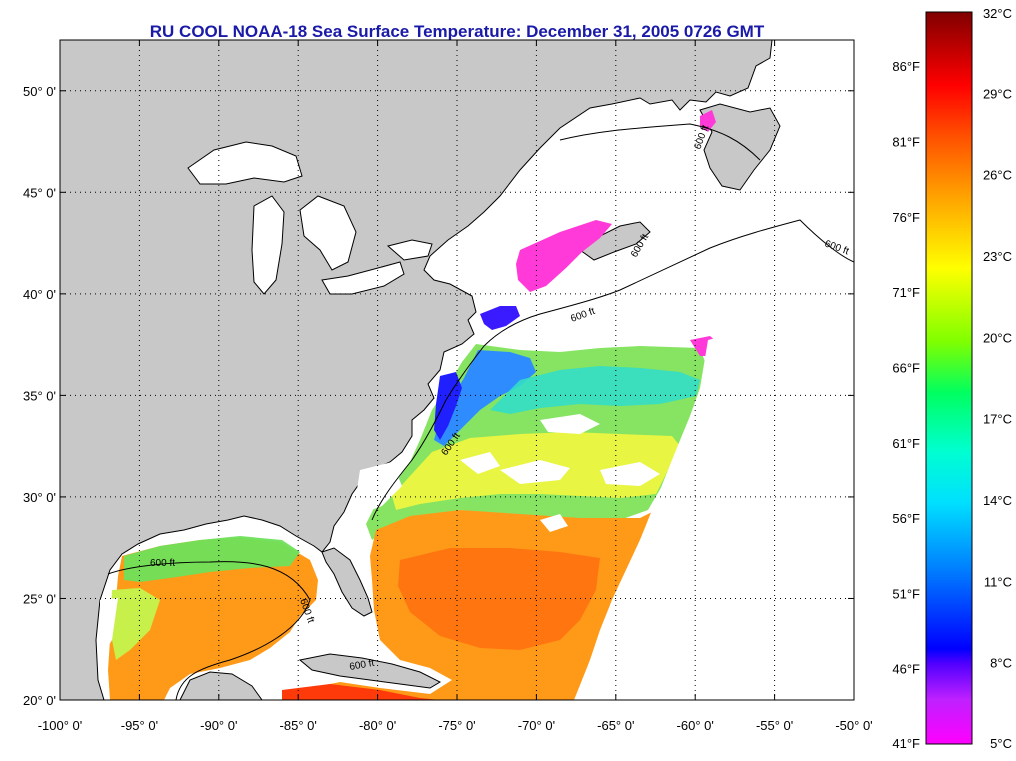 This screenshot has height=761, width=1016. What do you see at coordinates (298, 725) in the screenshot?
I see `lon-tick-label: -85° 0'` at bounding box center [298, 725].